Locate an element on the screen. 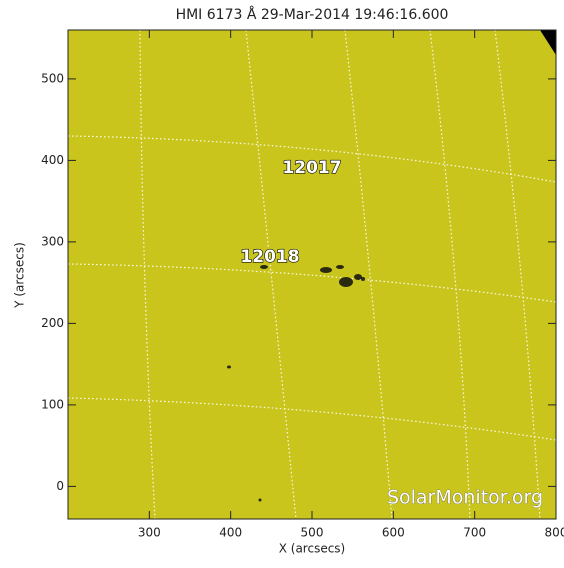  y-tick-label: 500 is located at coordinates (52, 78).